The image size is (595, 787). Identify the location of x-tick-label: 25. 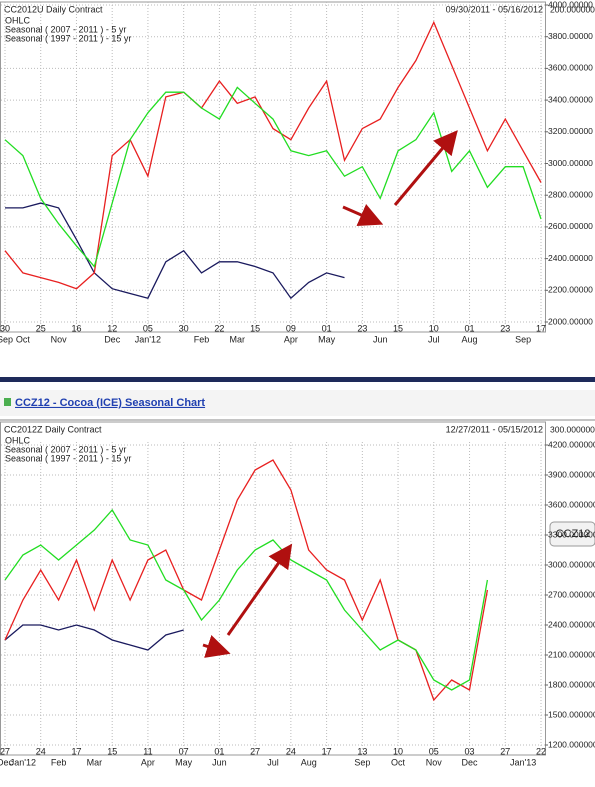
(41, 328).